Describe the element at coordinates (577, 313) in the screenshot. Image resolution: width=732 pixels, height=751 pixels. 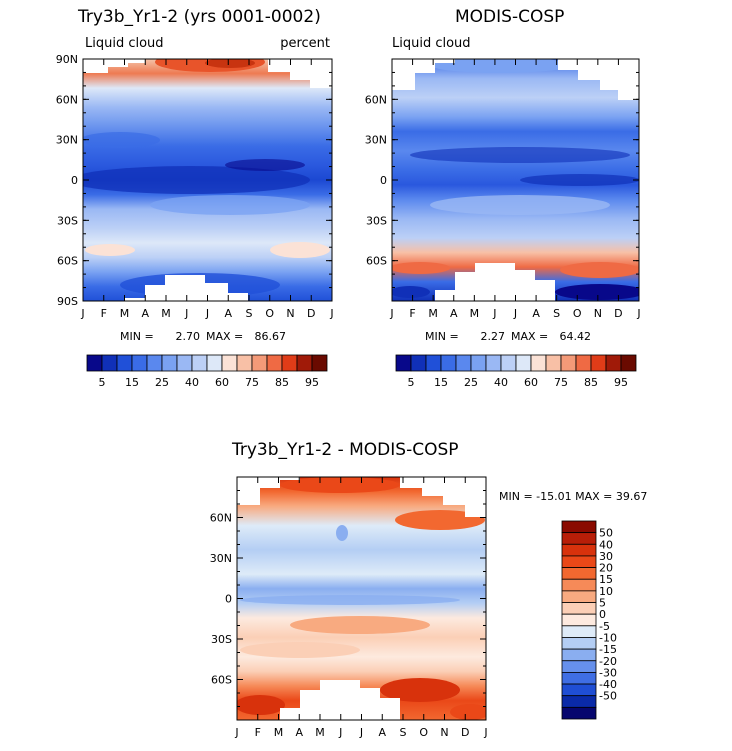
I see `panel-b-xtick-label: O` at that location.